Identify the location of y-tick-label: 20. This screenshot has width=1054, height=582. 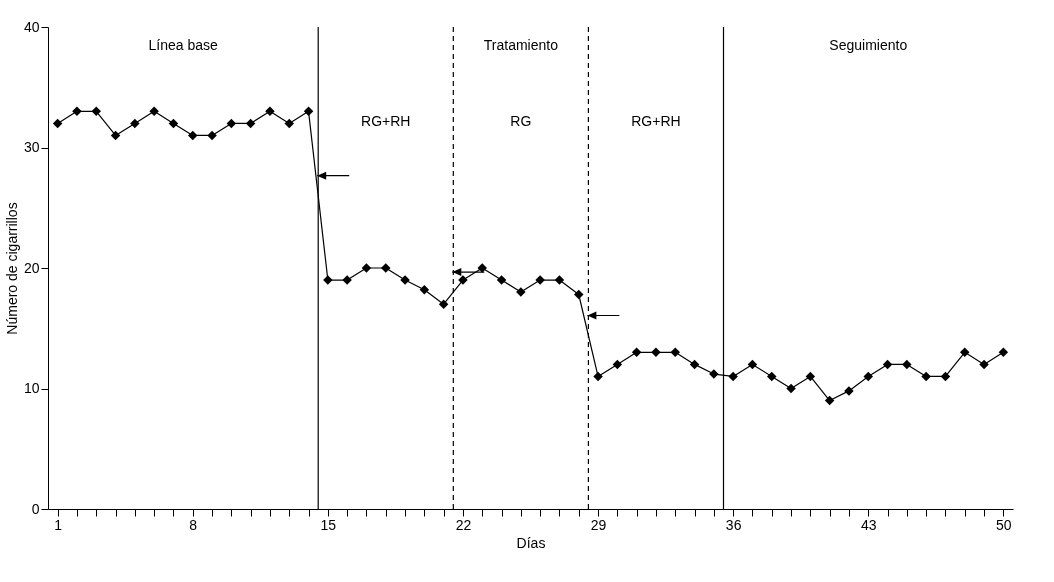
(31, 267).